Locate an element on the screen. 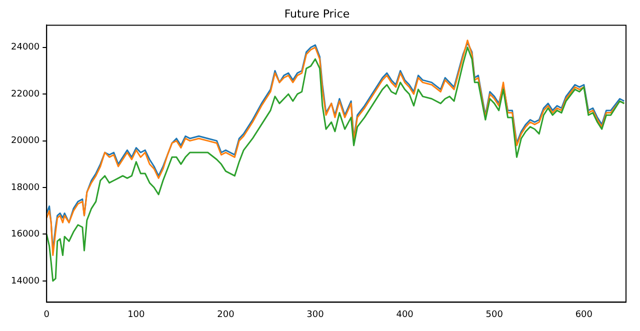 The width and height of the screenshot is (640, 331). x-tick-label: 500 is located at coordinates (495, 315).